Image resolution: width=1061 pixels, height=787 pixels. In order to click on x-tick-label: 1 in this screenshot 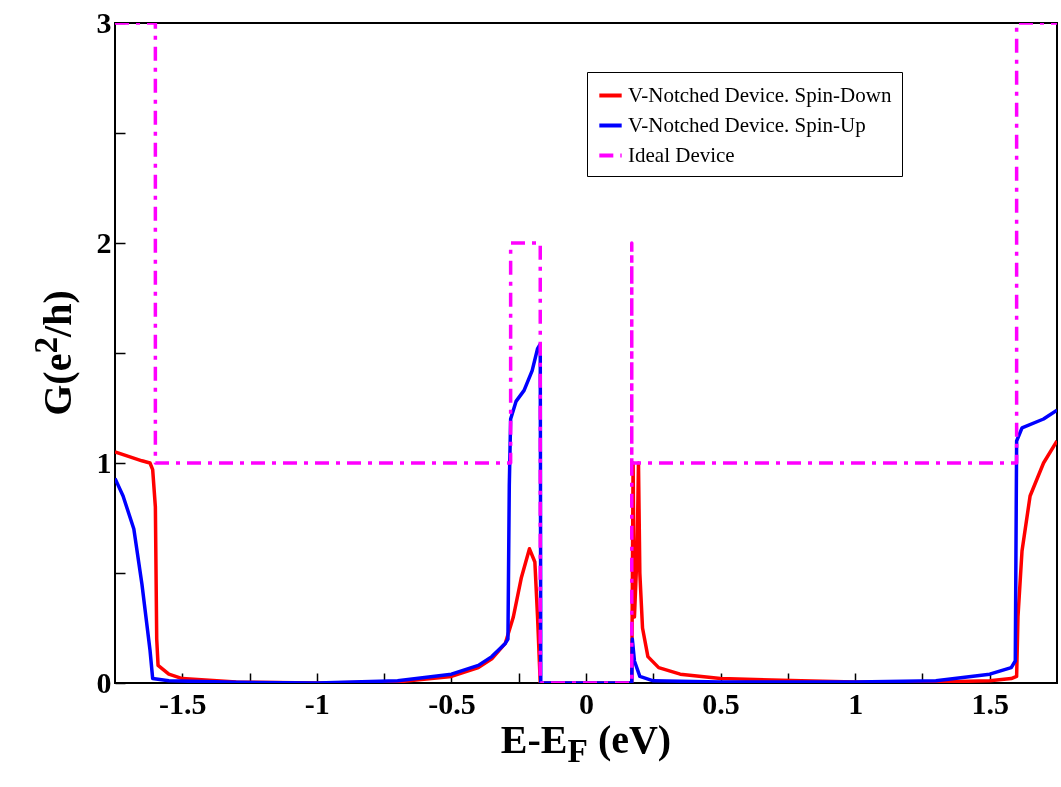, I will do `click(856, 703)`.